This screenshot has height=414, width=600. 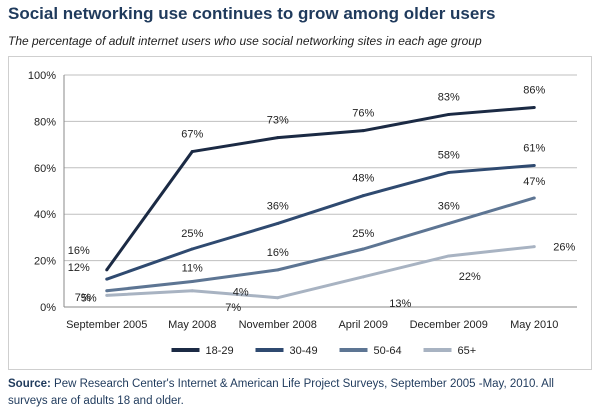 I want to click on data-label: 61%, so click(x=534, y=148).